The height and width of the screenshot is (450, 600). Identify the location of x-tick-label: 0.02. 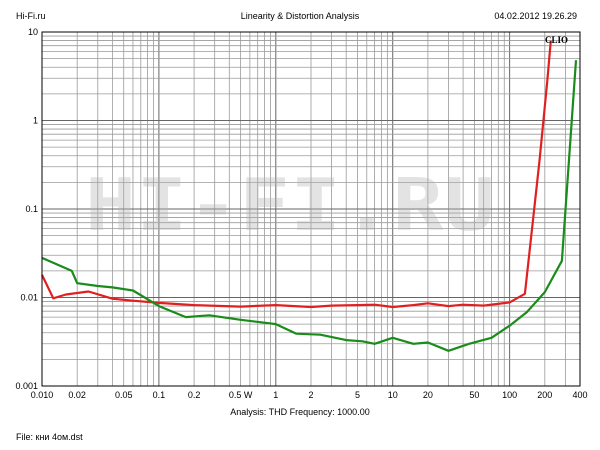
(77, 395).